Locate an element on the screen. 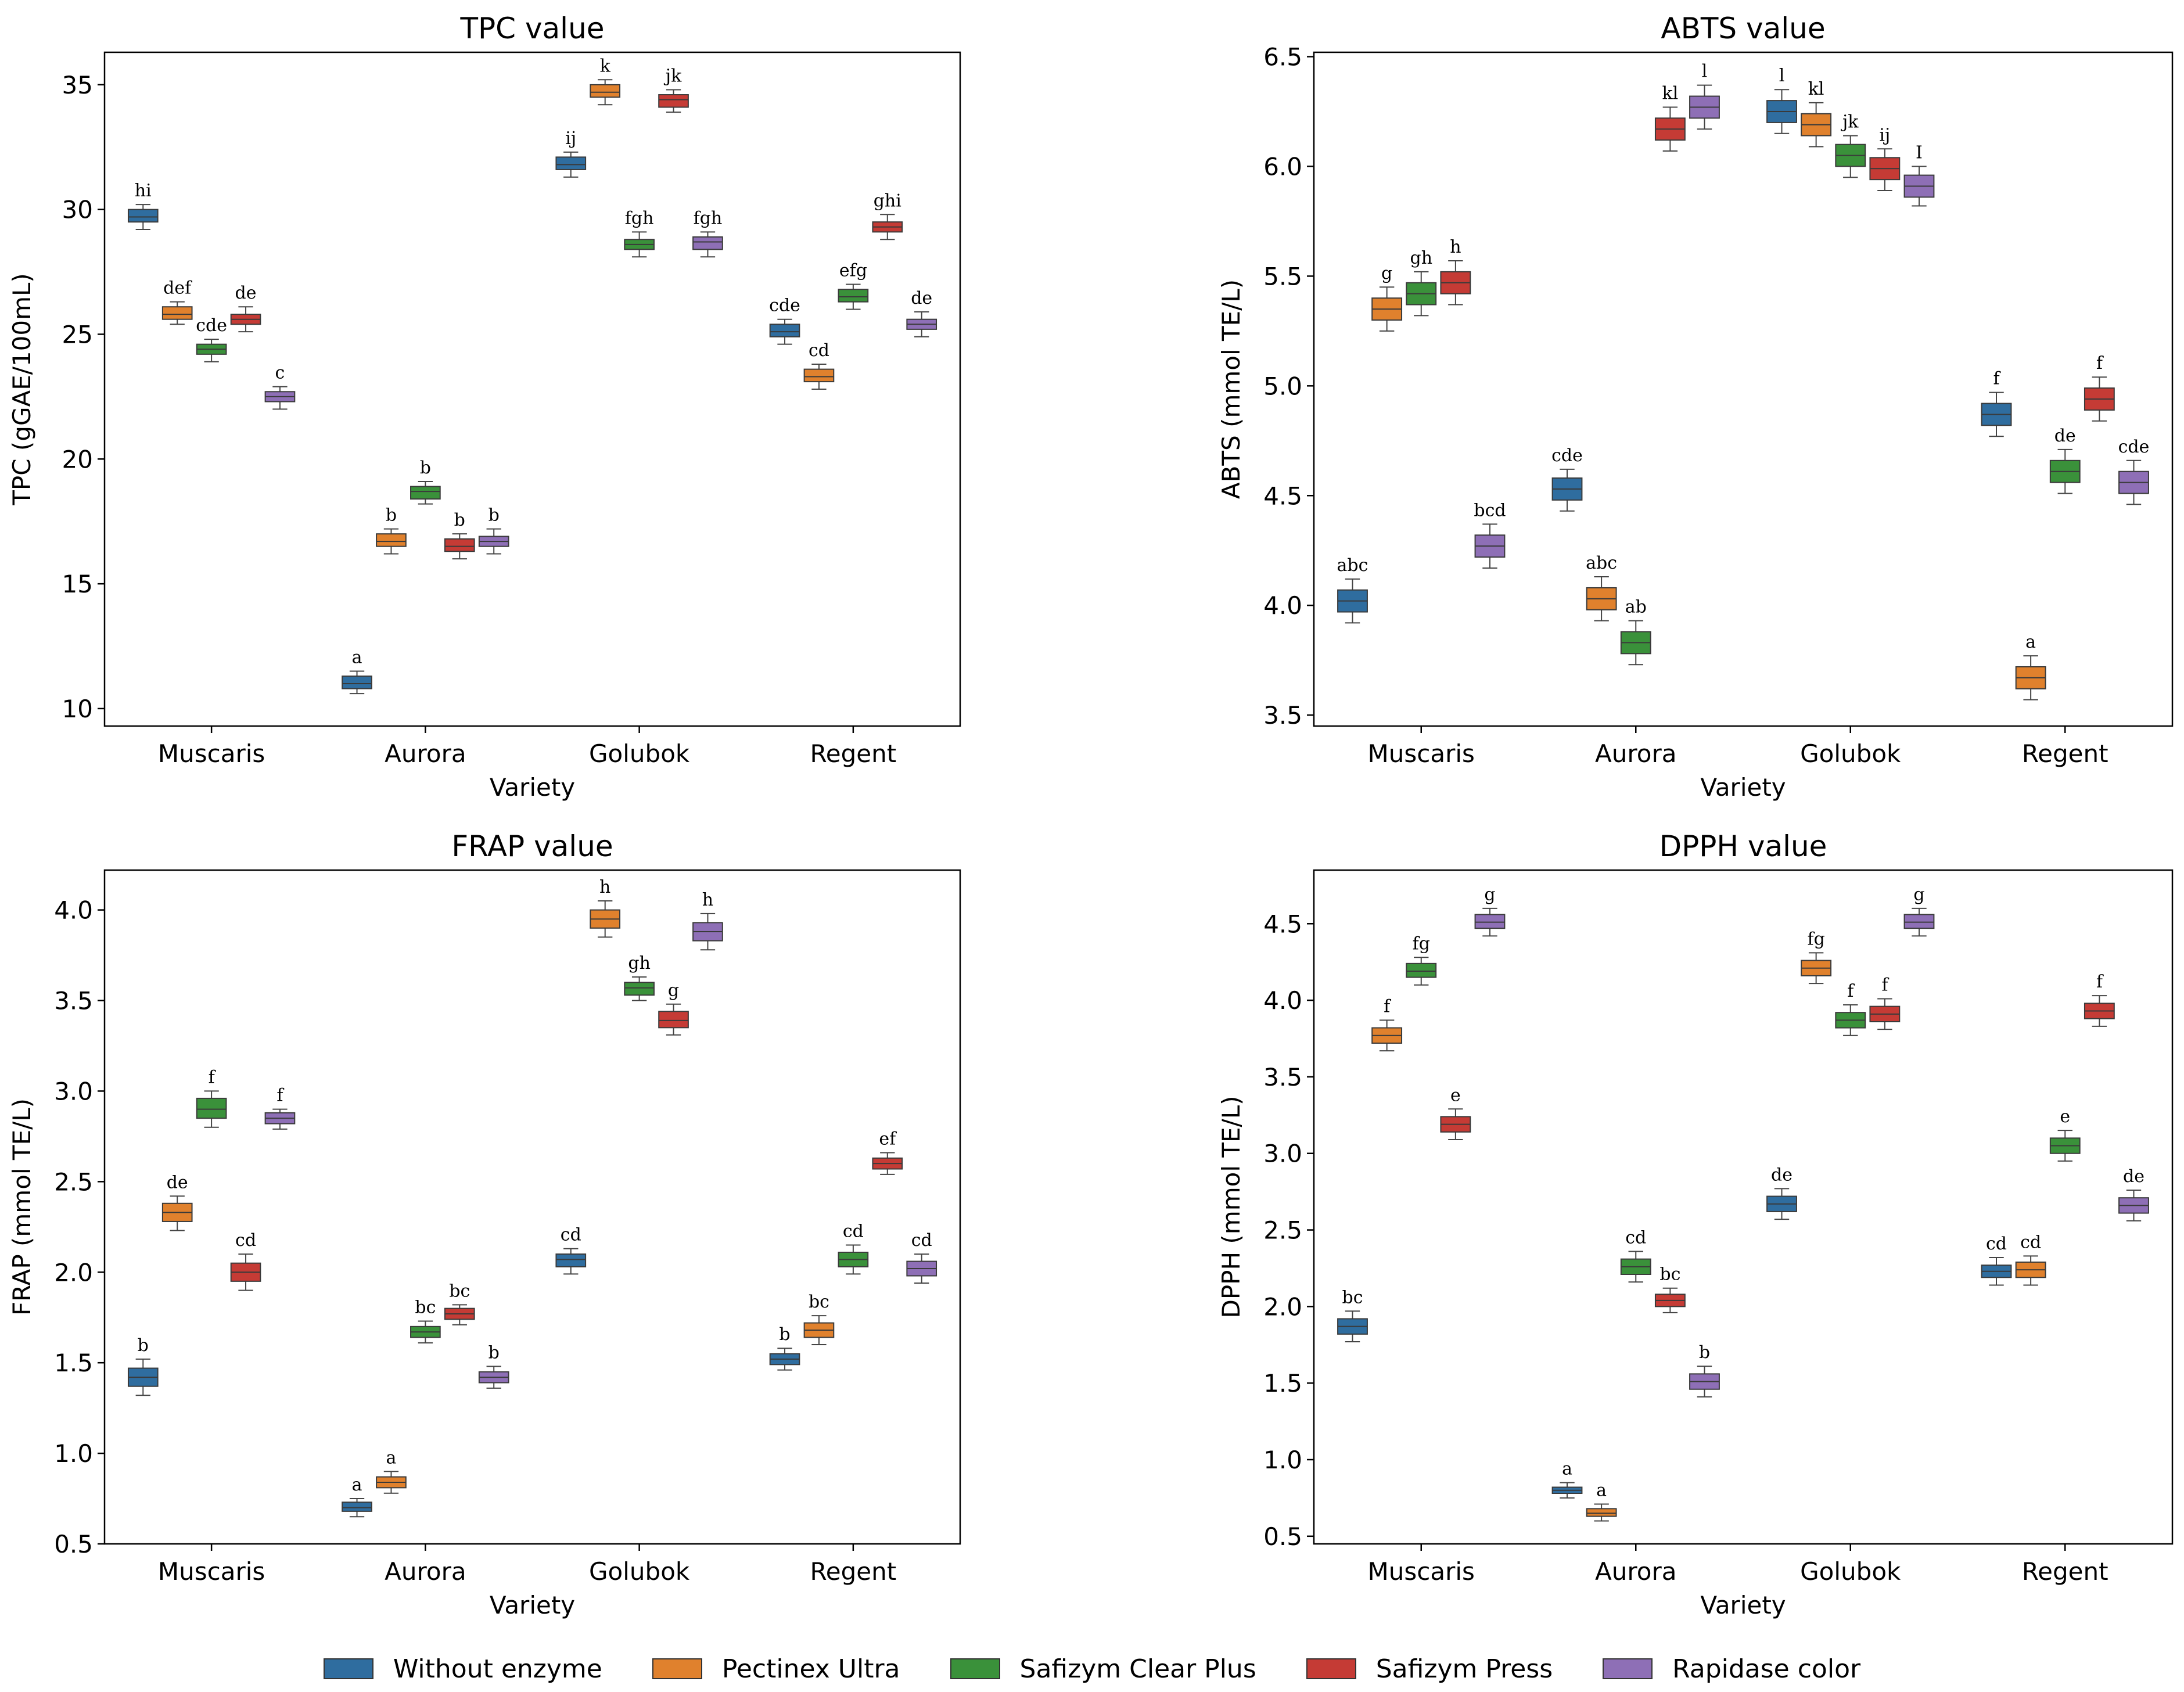  significance-label: kl is located at coordinates (1670, 93).